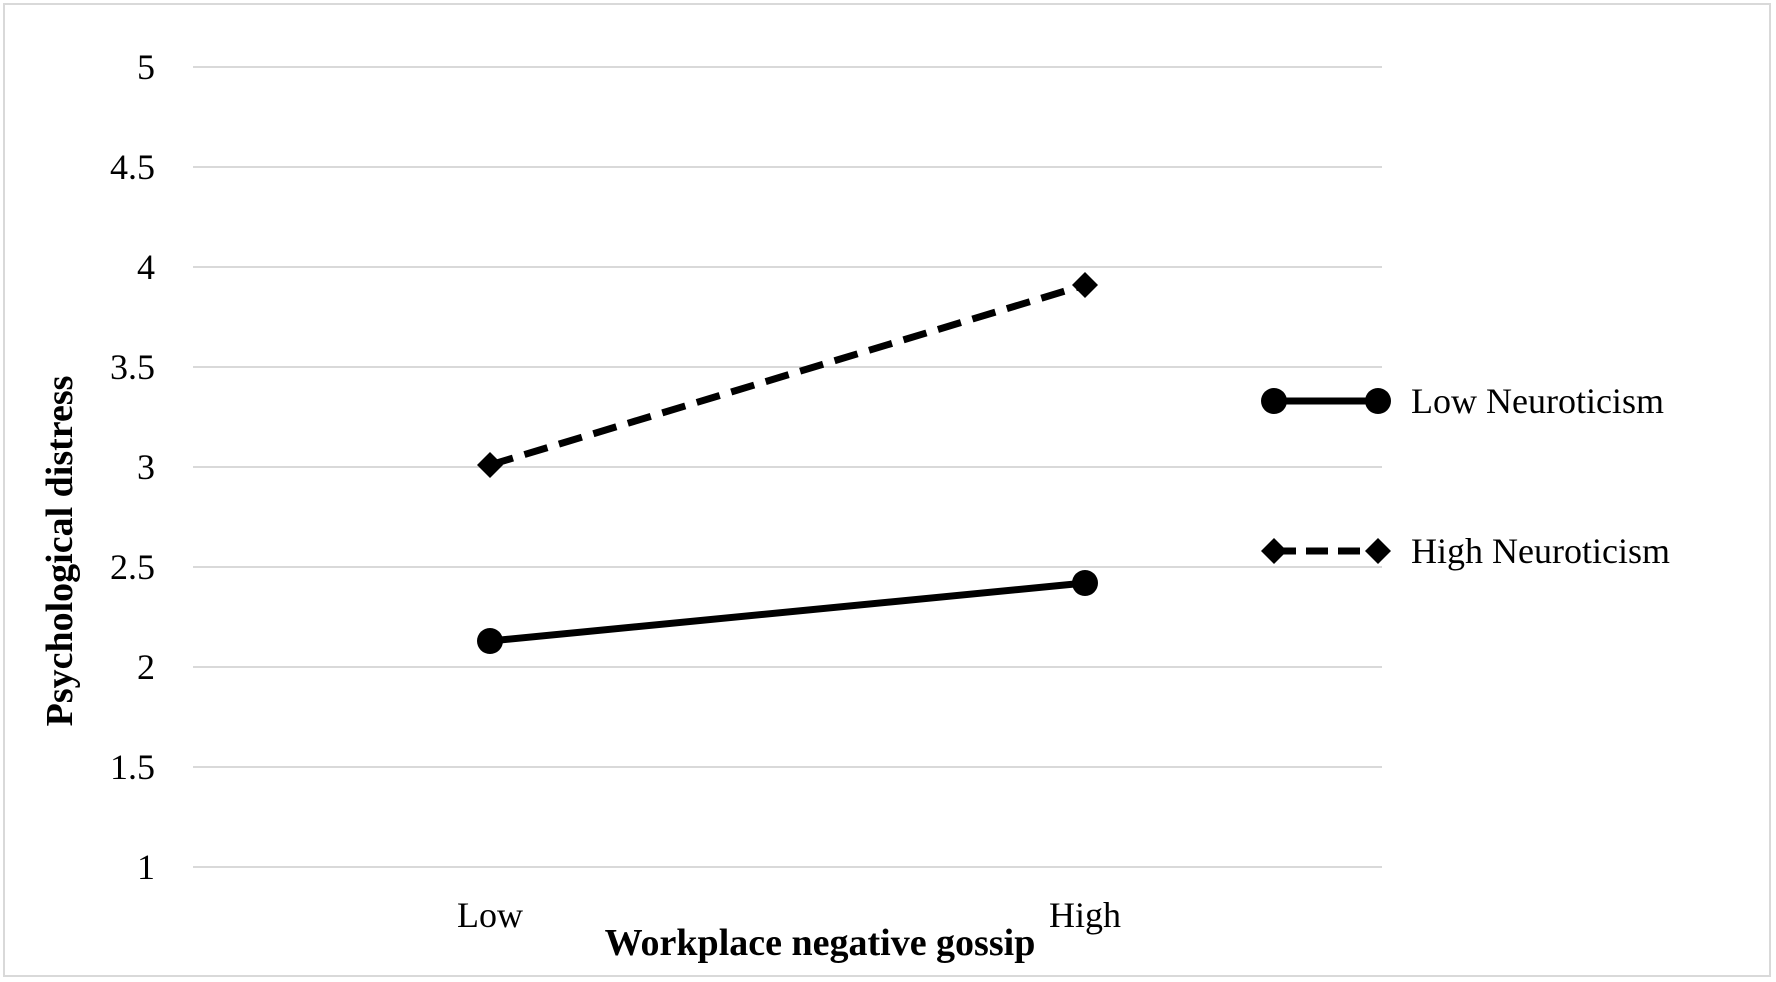 Image resolution: width=1776 pixels, height=982 pixels. I want to click on legend-entry: Low Neuroticism, so click(1462, 401).